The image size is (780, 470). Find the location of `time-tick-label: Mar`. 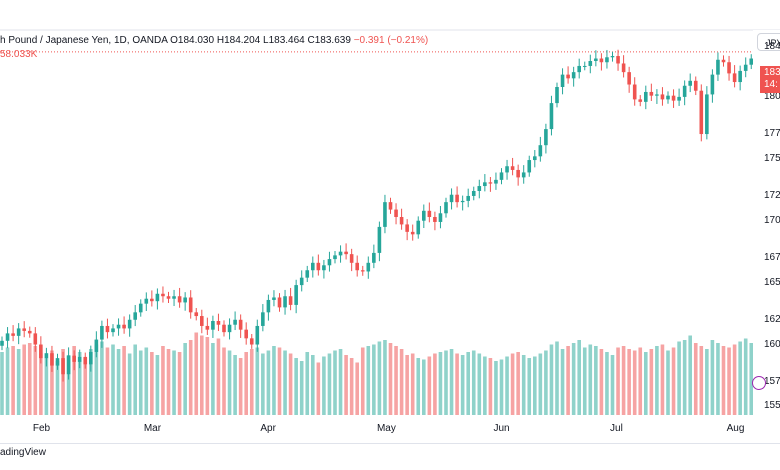

time-tick-label: Mar is located at coordinates (152, 428).